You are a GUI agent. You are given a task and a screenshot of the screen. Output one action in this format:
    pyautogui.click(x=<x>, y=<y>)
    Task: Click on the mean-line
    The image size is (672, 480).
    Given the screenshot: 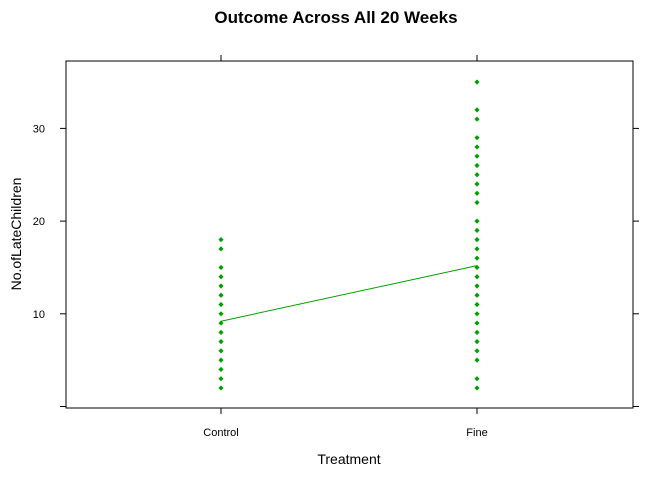 What is the action you would take?
    pyautogui.click(x=349, y=293)
    